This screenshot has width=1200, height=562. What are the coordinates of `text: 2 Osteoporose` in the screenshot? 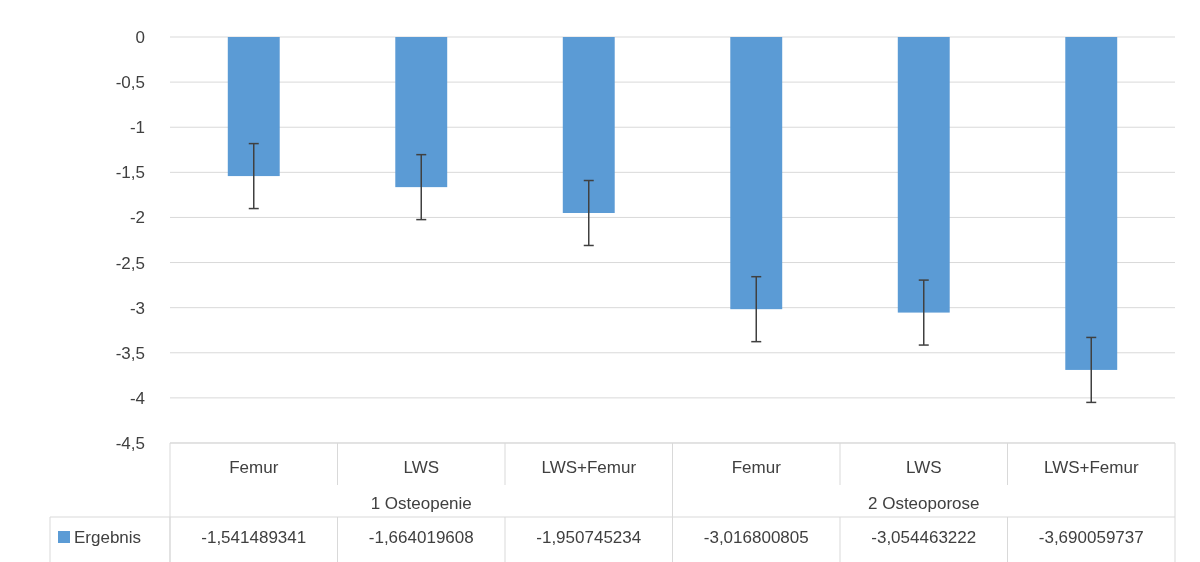 It's located at (923, 503).